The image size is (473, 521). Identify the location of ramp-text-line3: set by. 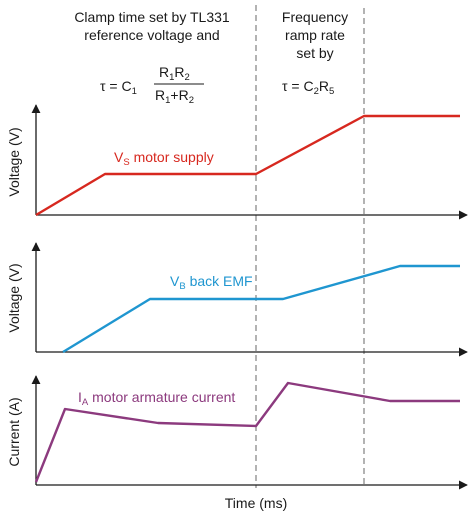
(314, 53).